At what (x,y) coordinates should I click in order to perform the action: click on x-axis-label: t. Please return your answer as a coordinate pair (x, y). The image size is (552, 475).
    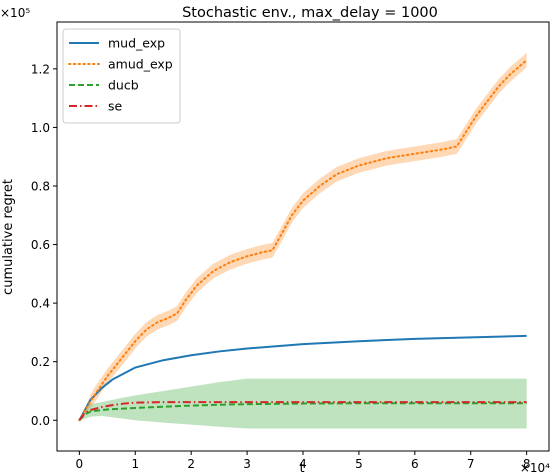
    Looking at the image, I should click on (301, 468).